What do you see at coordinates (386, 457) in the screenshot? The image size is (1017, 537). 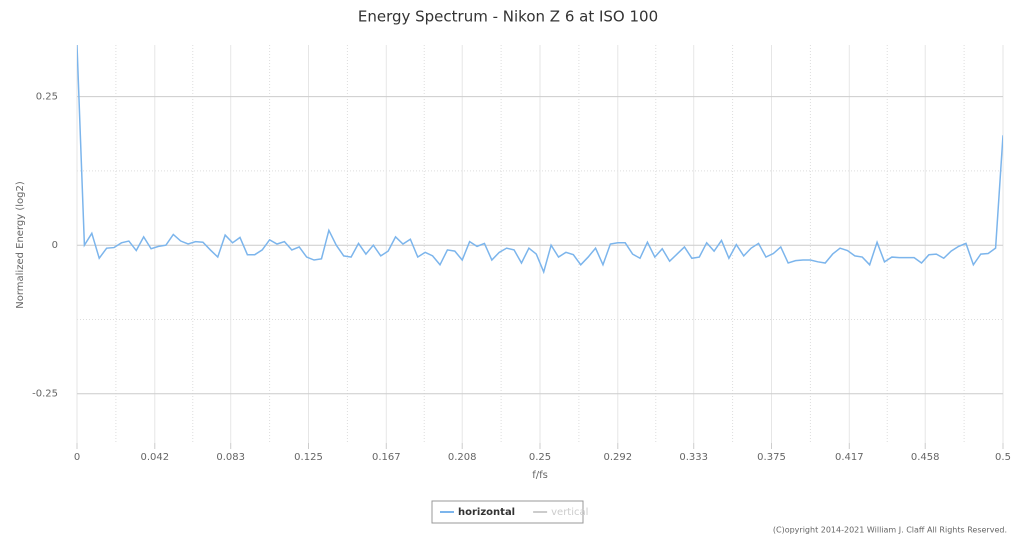 I see `x-tick-label: 0.167` at bounding box center [386, 457].